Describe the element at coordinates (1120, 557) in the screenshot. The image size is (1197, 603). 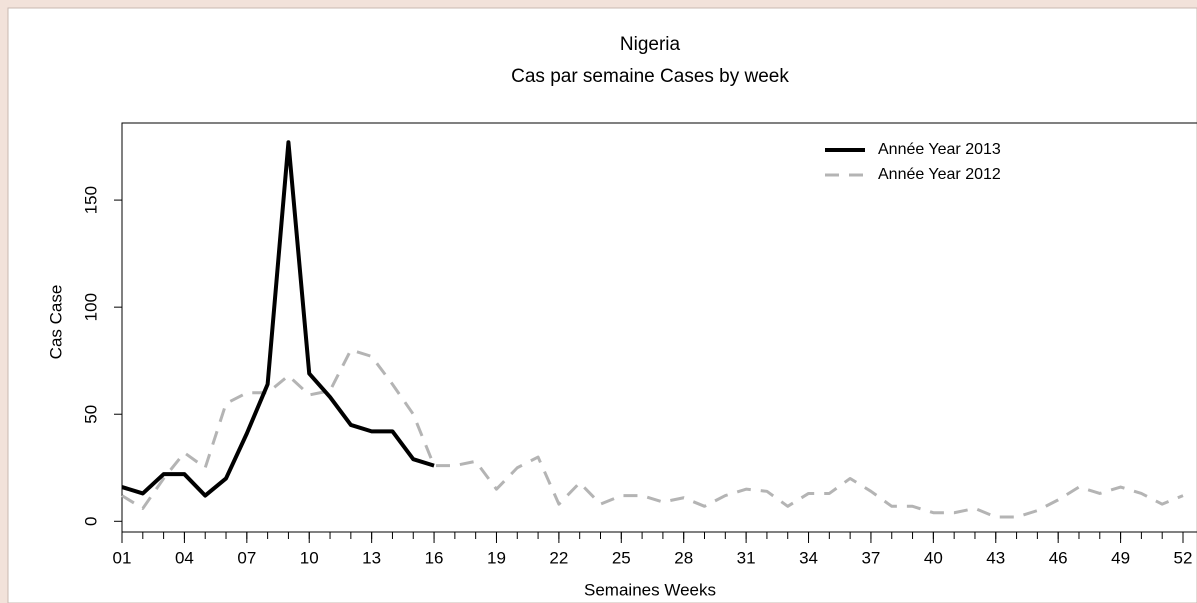
I see `x-tick-label: 49` at that location.